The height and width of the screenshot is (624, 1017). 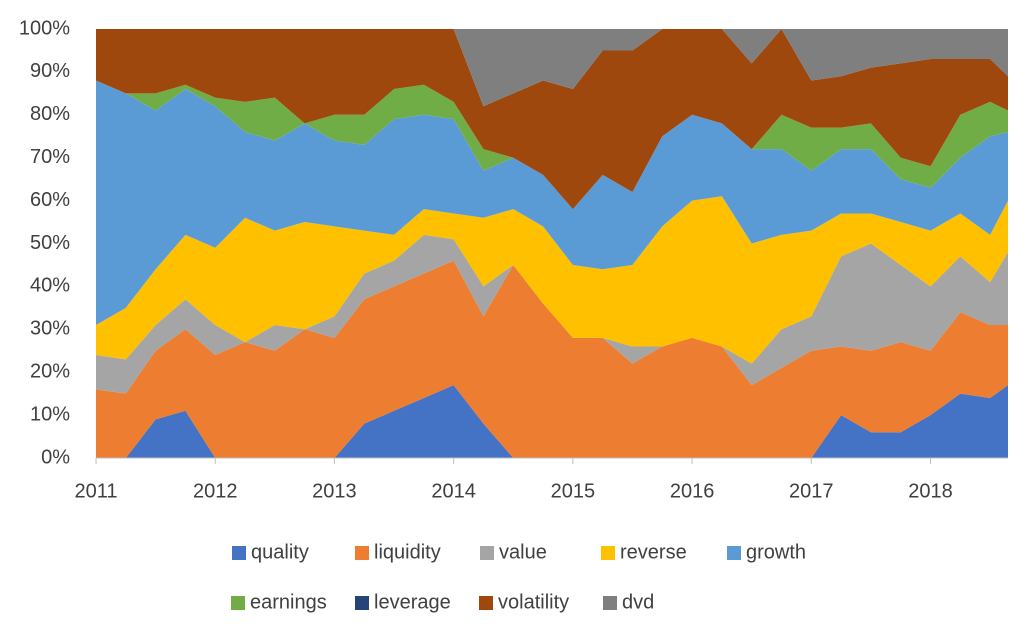 What do you see at coordinates (44, 28) in the screenshot?
I see `y-tick-label: 100%` at bounding box center [44, 28].